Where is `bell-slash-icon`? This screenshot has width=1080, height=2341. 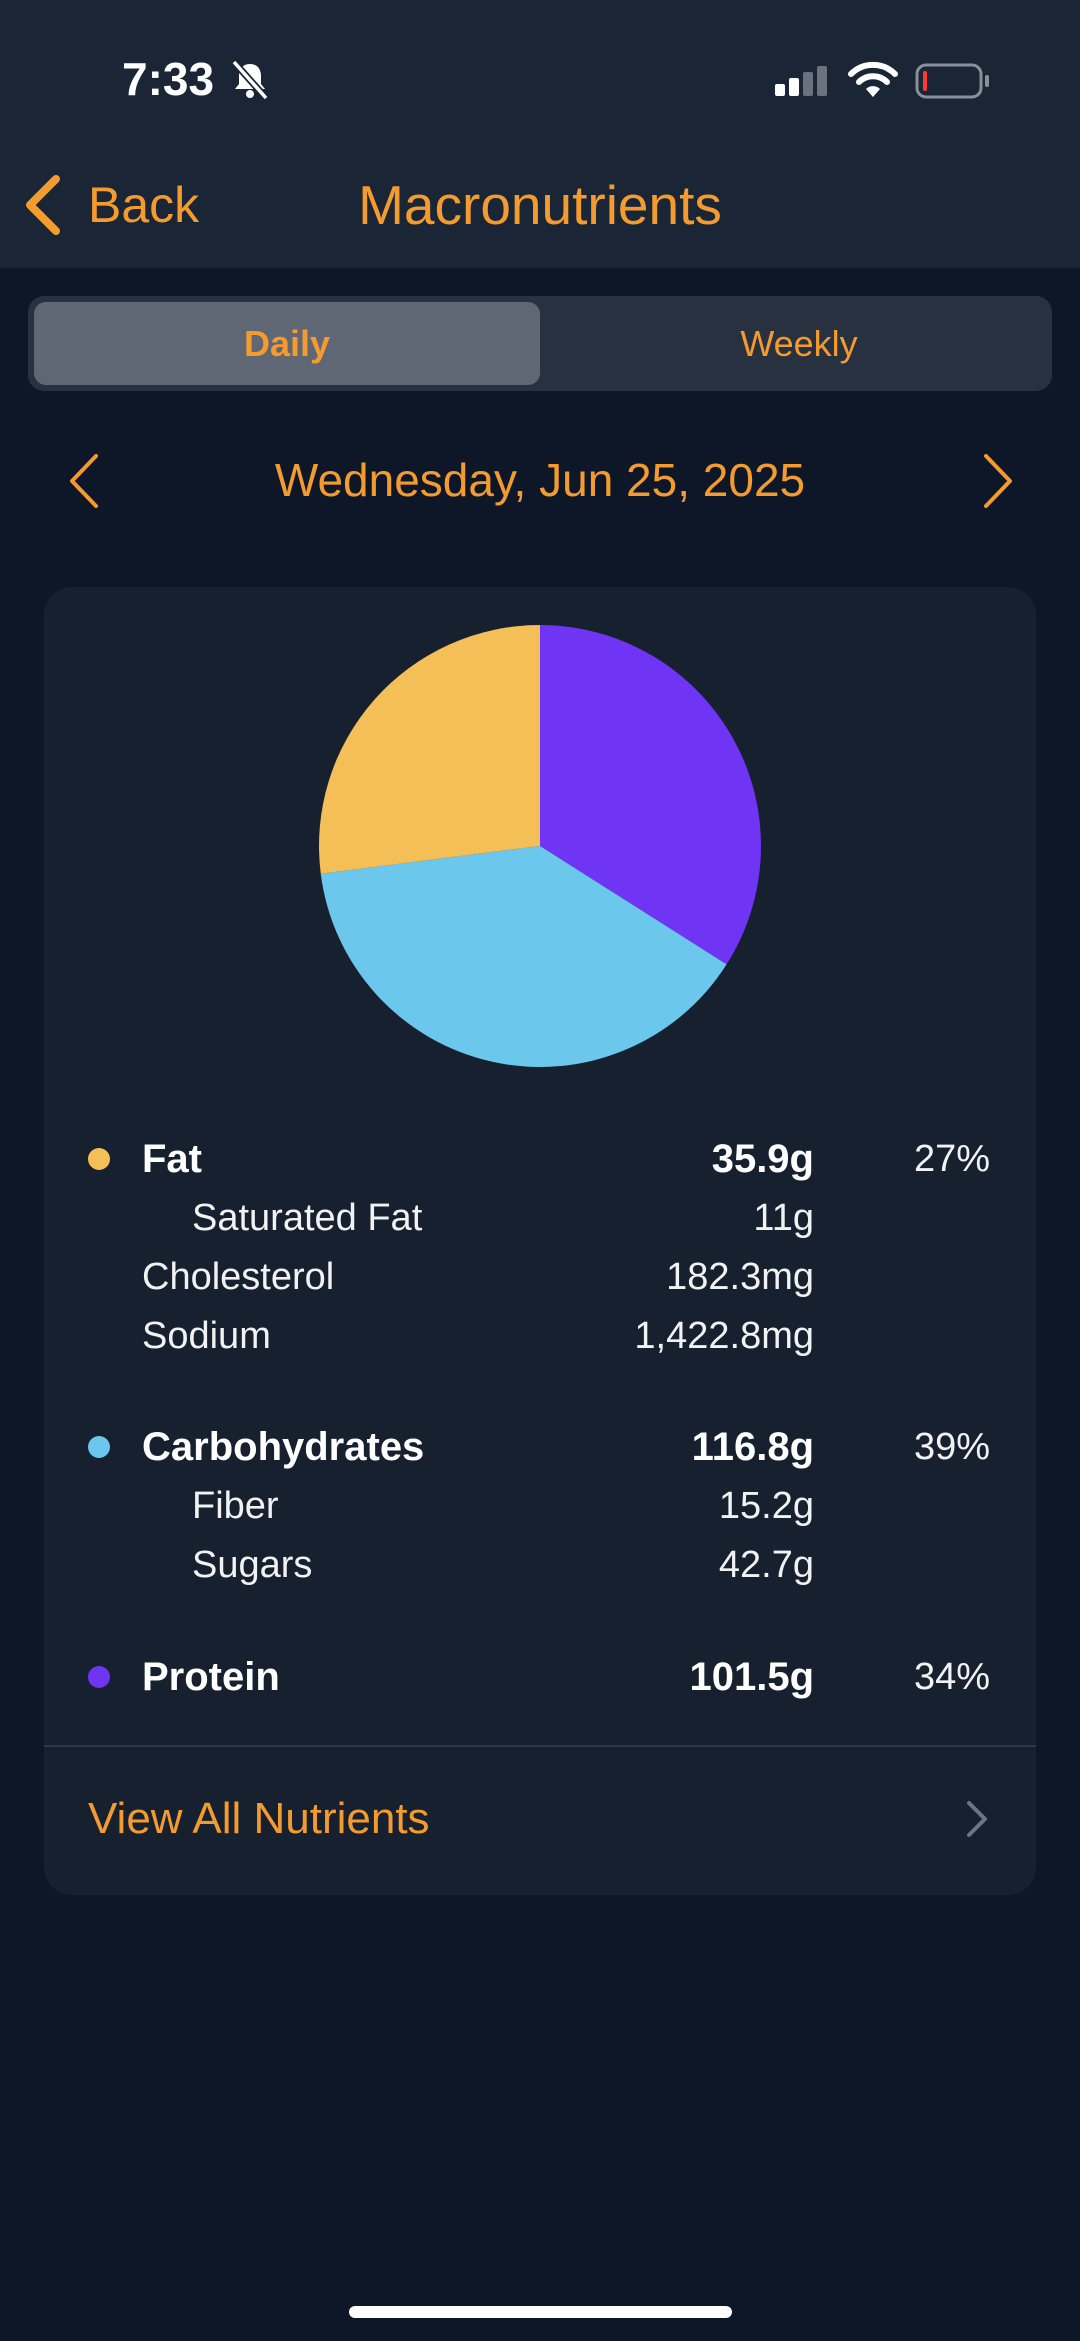
bell-slash-icon is located at coordinates (250, 80).